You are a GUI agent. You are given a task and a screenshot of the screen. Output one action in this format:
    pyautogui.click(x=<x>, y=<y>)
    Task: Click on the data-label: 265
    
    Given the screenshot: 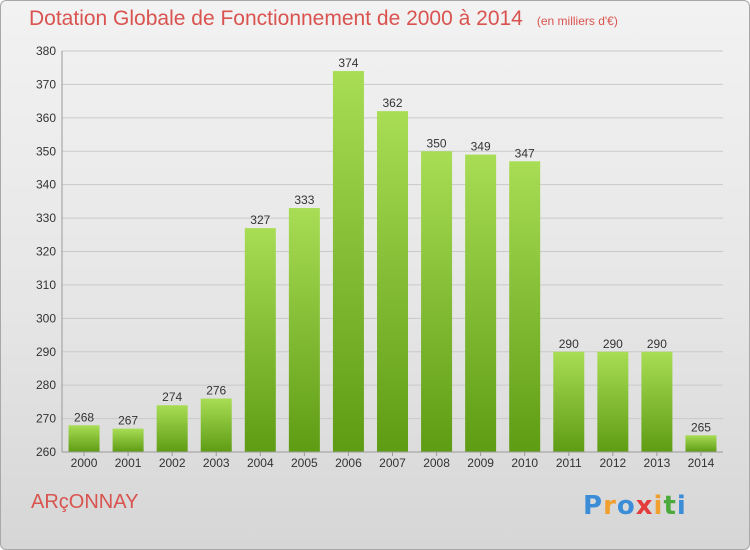 What is the action you would take?
    pyautogui.click(x=701, y=427)
    